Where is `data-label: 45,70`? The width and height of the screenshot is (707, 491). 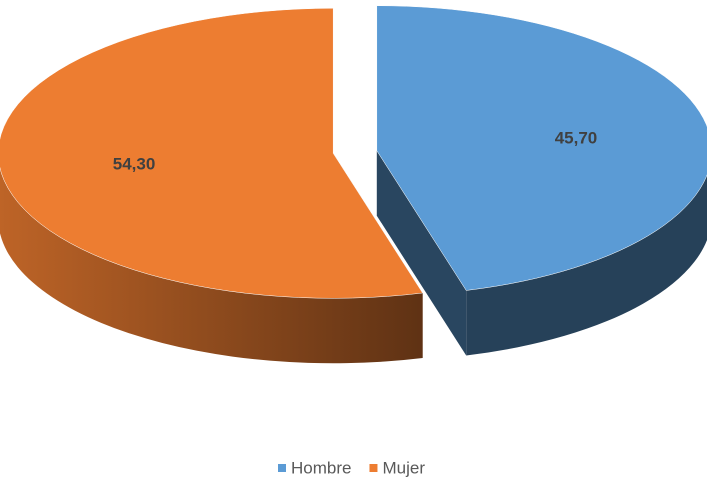 data-label: 45,70 is located at coordinates (576, 137).